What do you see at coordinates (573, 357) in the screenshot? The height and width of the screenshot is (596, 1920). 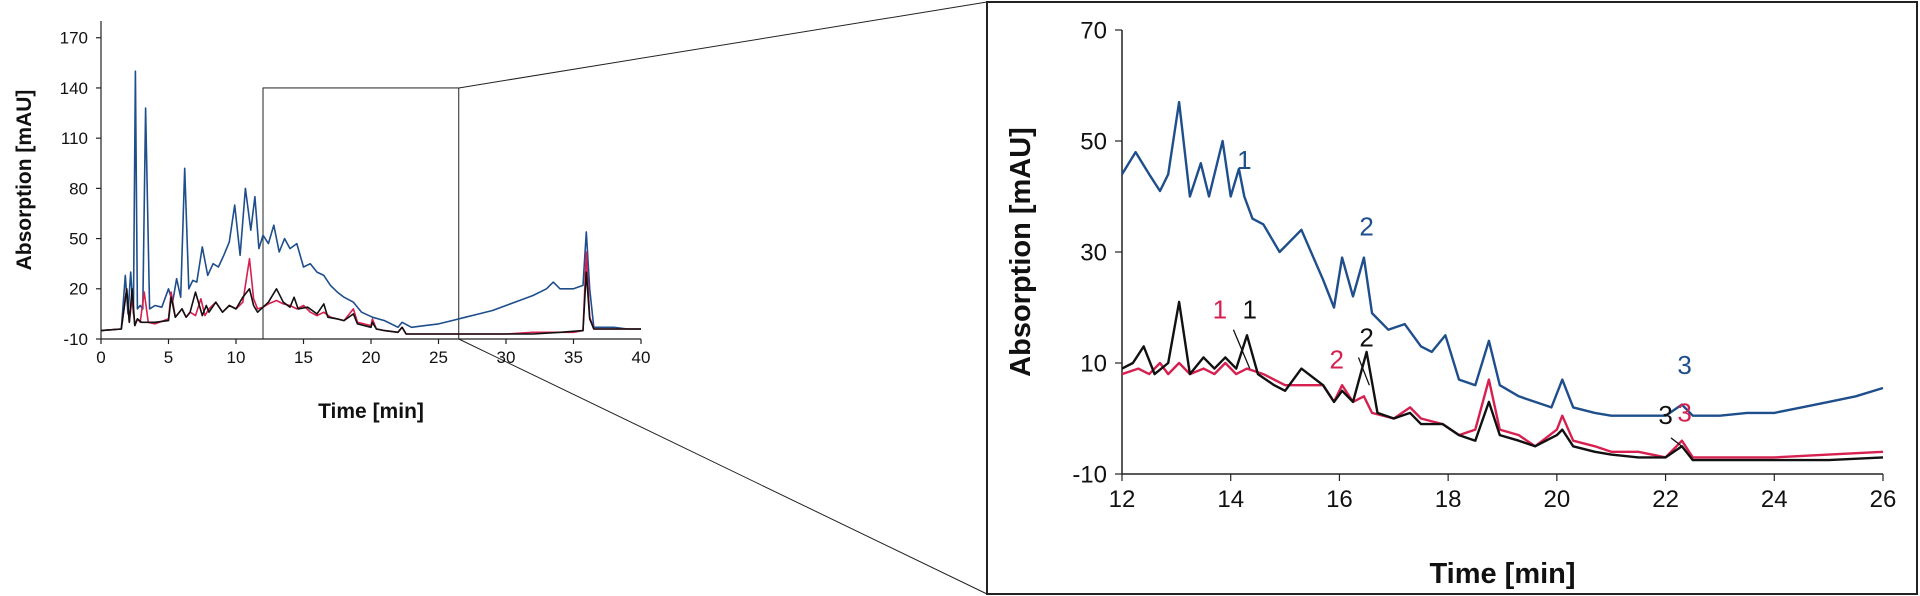 I see `x-tick-label: 35` at bounding box center [573, 357].